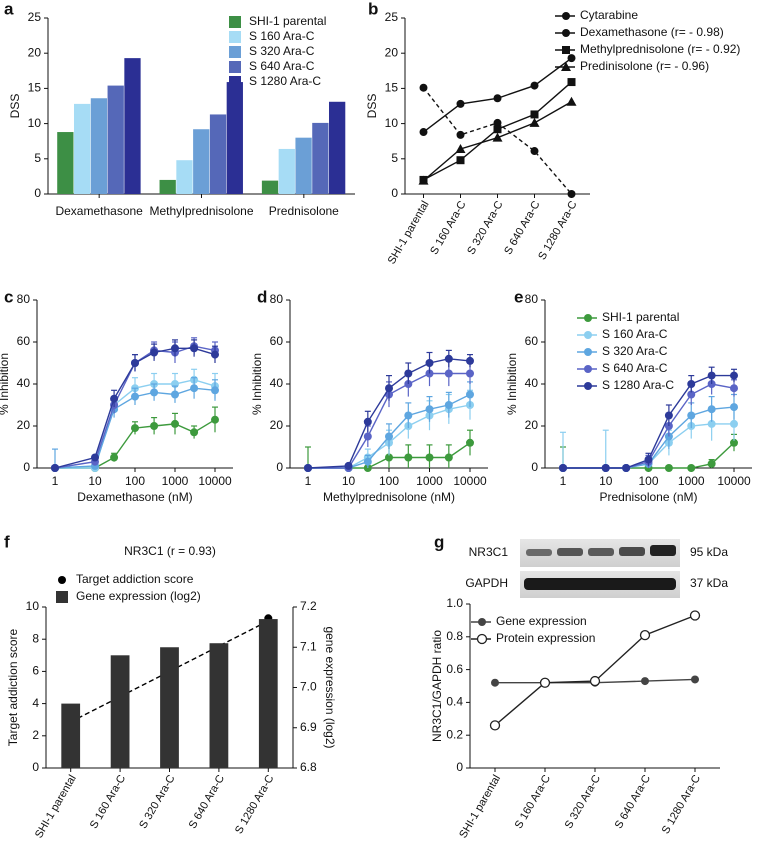 Image resolution: width=782 pixels, height=853 pixels. Describe the element at coordinates (439, 541) in the screenshot. I see `panel-label: g` at that location.